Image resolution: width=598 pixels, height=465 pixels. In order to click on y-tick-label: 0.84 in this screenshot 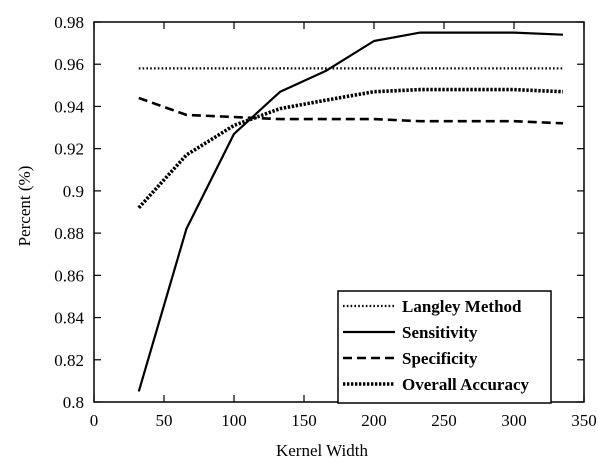, I will do `click(69, 318)`.